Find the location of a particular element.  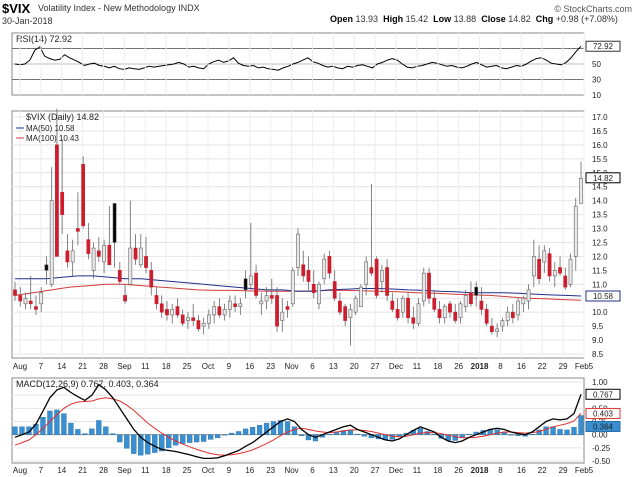

price-x-tick-label: 11 is located at coordinates (145, 366).